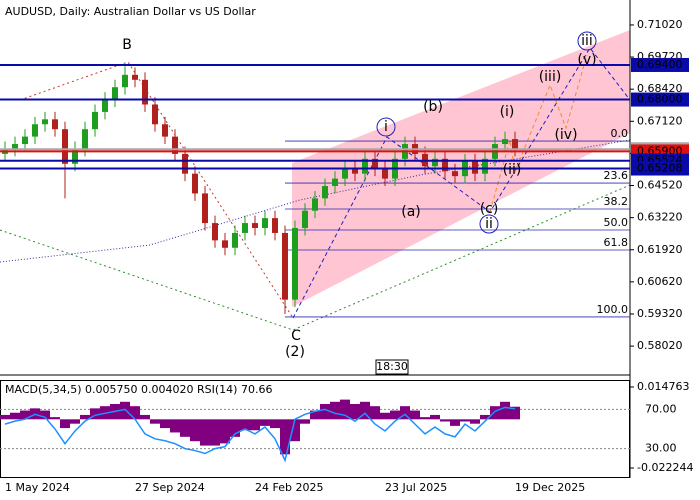  I want to click on y-tick-label: 0.68420, so click(660, 88).